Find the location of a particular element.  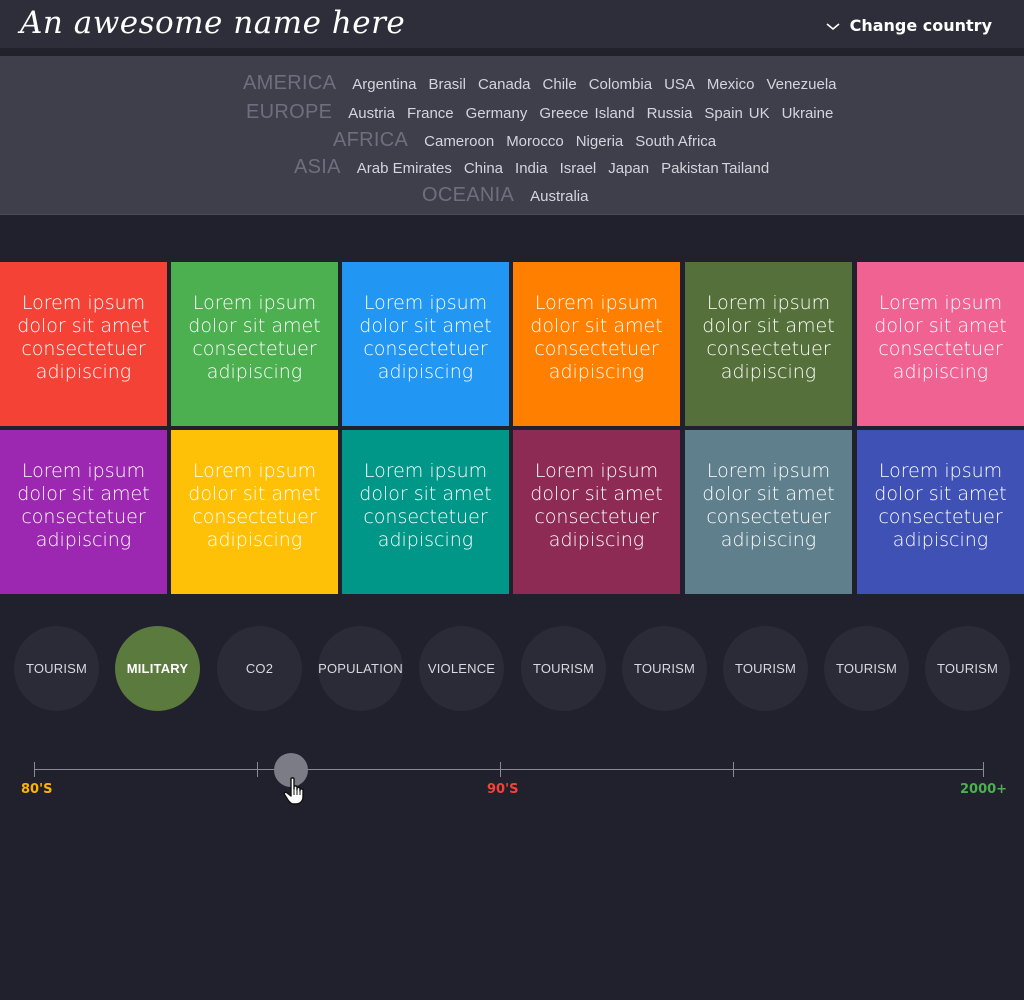

category-button: POPULATION is located at coordinates (360, 668).